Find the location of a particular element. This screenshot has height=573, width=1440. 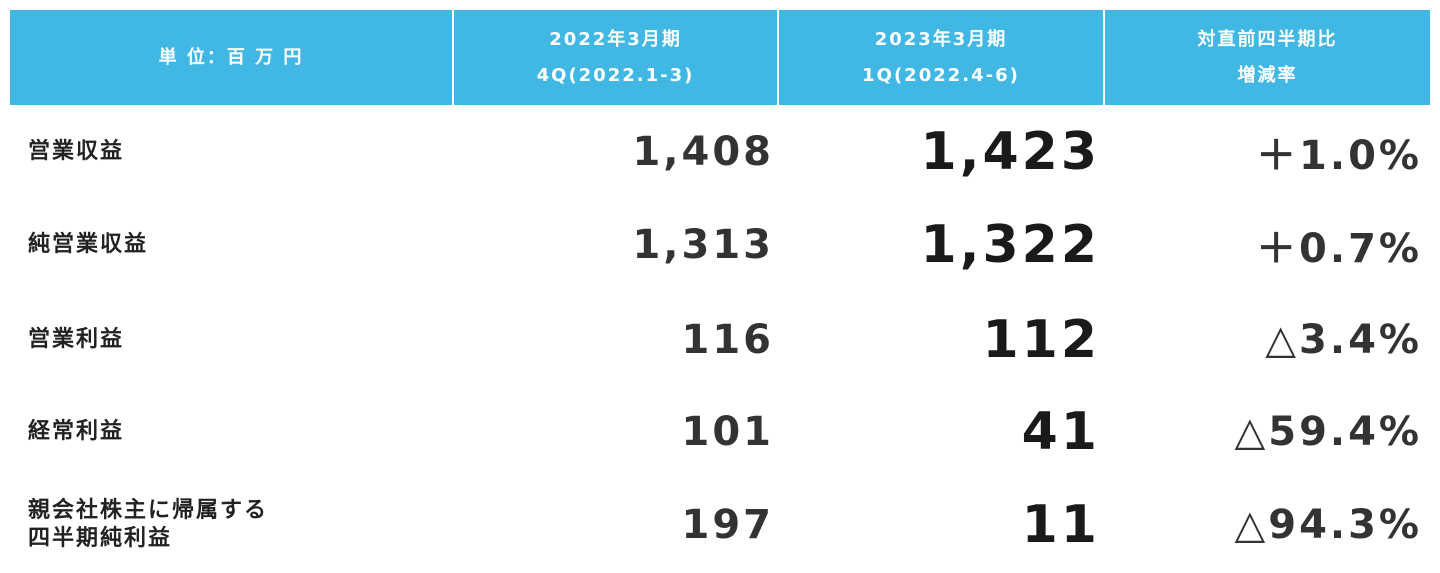

cell-value: 1,423 is located at coordinates (1010, 152).